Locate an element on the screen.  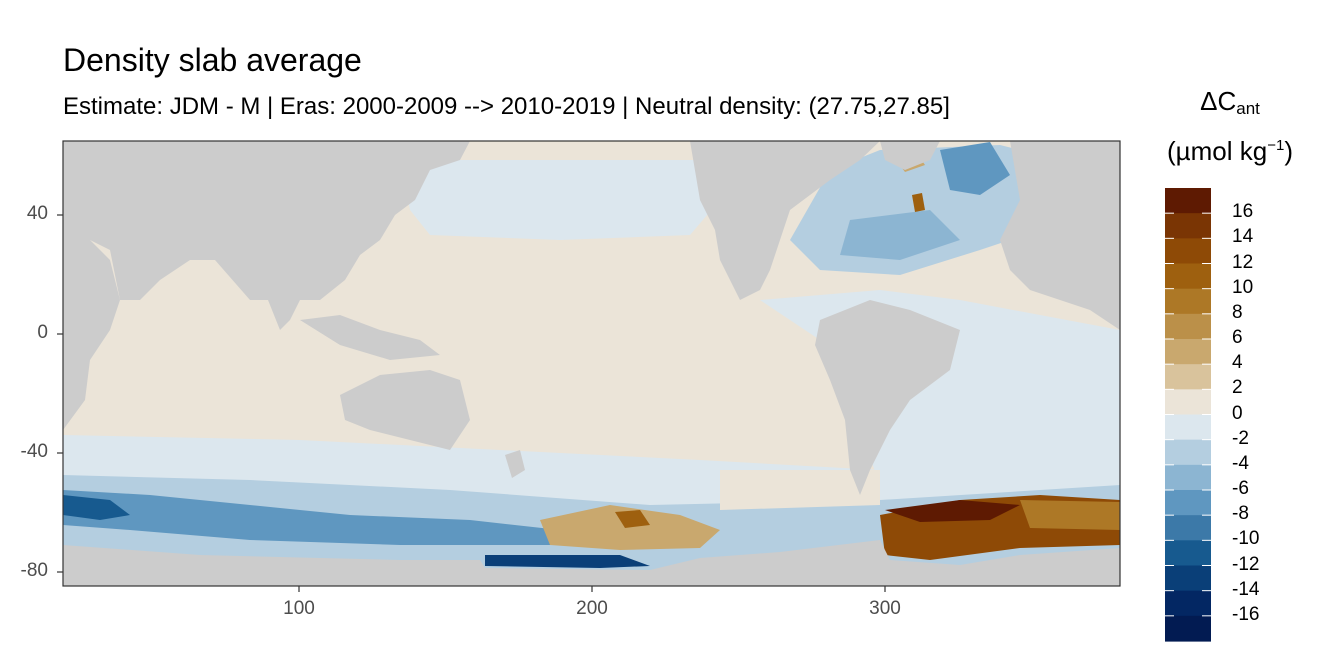
land-antarctica is located at coordinates (591, 563).